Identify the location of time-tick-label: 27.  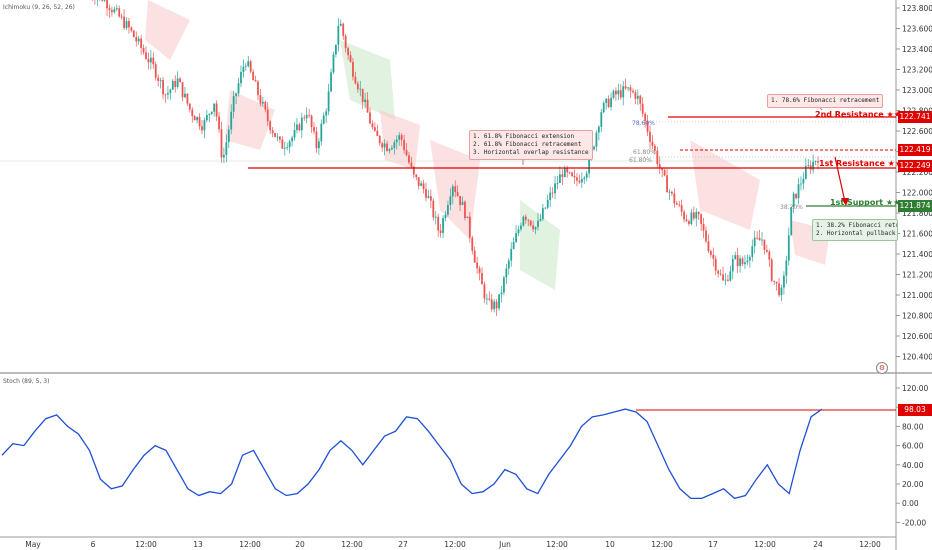
(403, 544).